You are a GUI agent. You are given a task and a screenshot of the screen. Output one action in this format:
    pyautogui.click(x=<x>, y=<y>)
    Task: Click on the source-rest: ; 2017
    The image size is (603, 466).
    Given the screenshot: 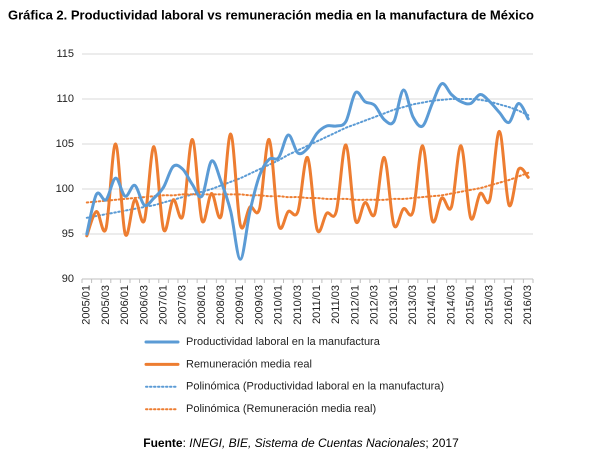 What is the action you would take?
    pyautogui.click(x=442, y=443)
    